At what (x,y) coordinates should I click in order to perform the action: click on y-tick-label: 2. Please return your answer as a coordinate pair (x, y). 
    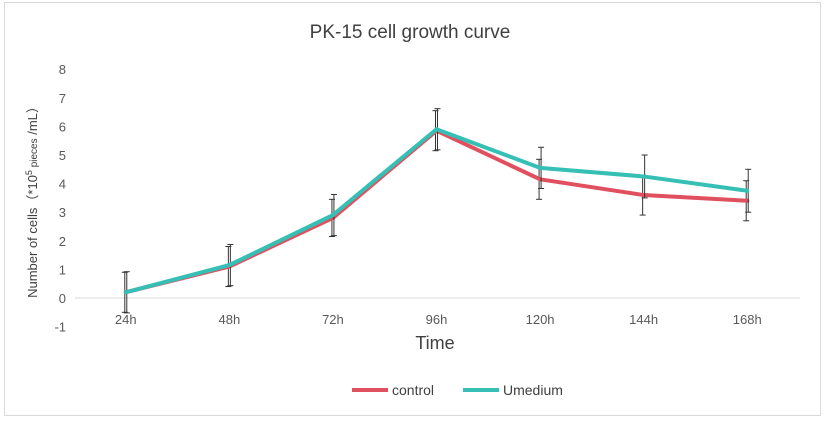
    Looking at the image, I should click on (62, 241).